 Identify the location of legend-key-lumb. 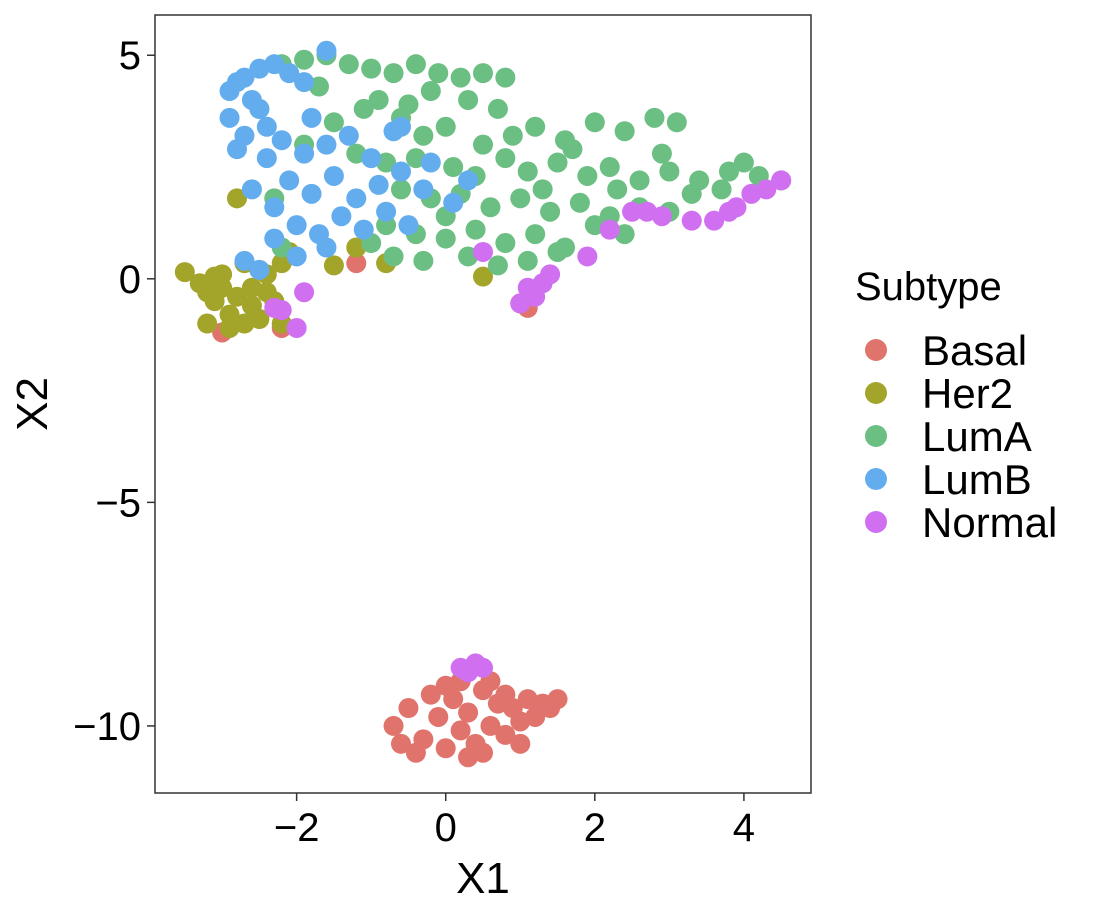
(876, 479).